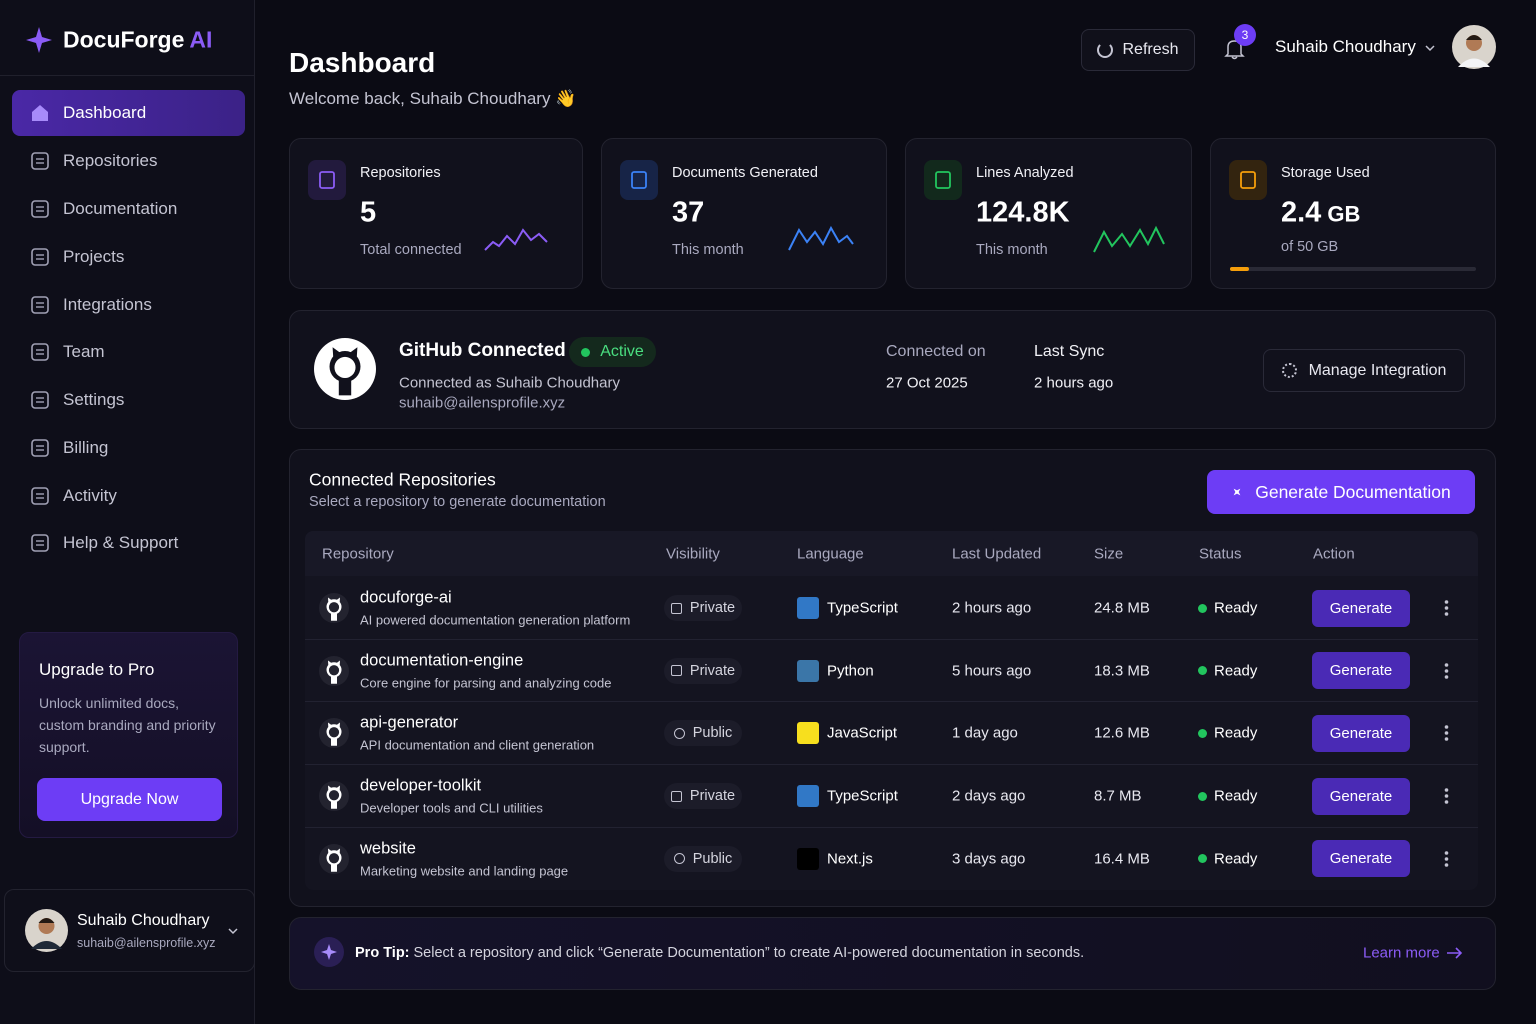 Image resolution: width=1536 pixels, height=1024 pixels. Describe the element at coordinates (442, 660) in the screenshot. I see `repo-name: documentation-engine` at that location.